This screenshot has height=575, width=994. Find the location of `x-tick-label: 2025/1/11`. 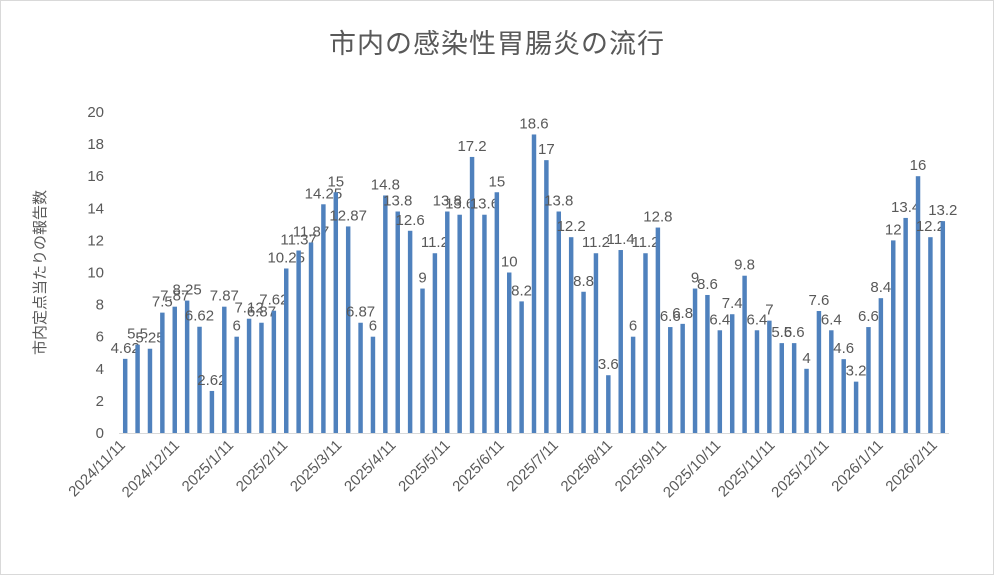

x-tick-label: 2025/1/11 is located at coordinates (208, 466).